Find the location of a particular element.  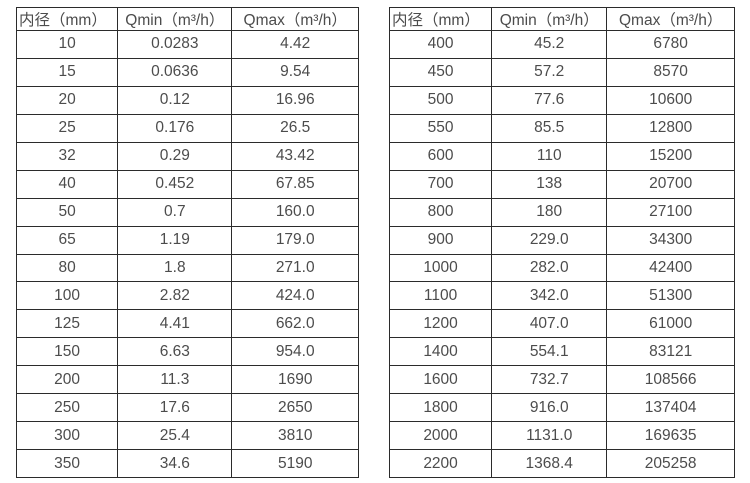

table-row: 250 17.6 2650 is located at coordinates (187, 408).